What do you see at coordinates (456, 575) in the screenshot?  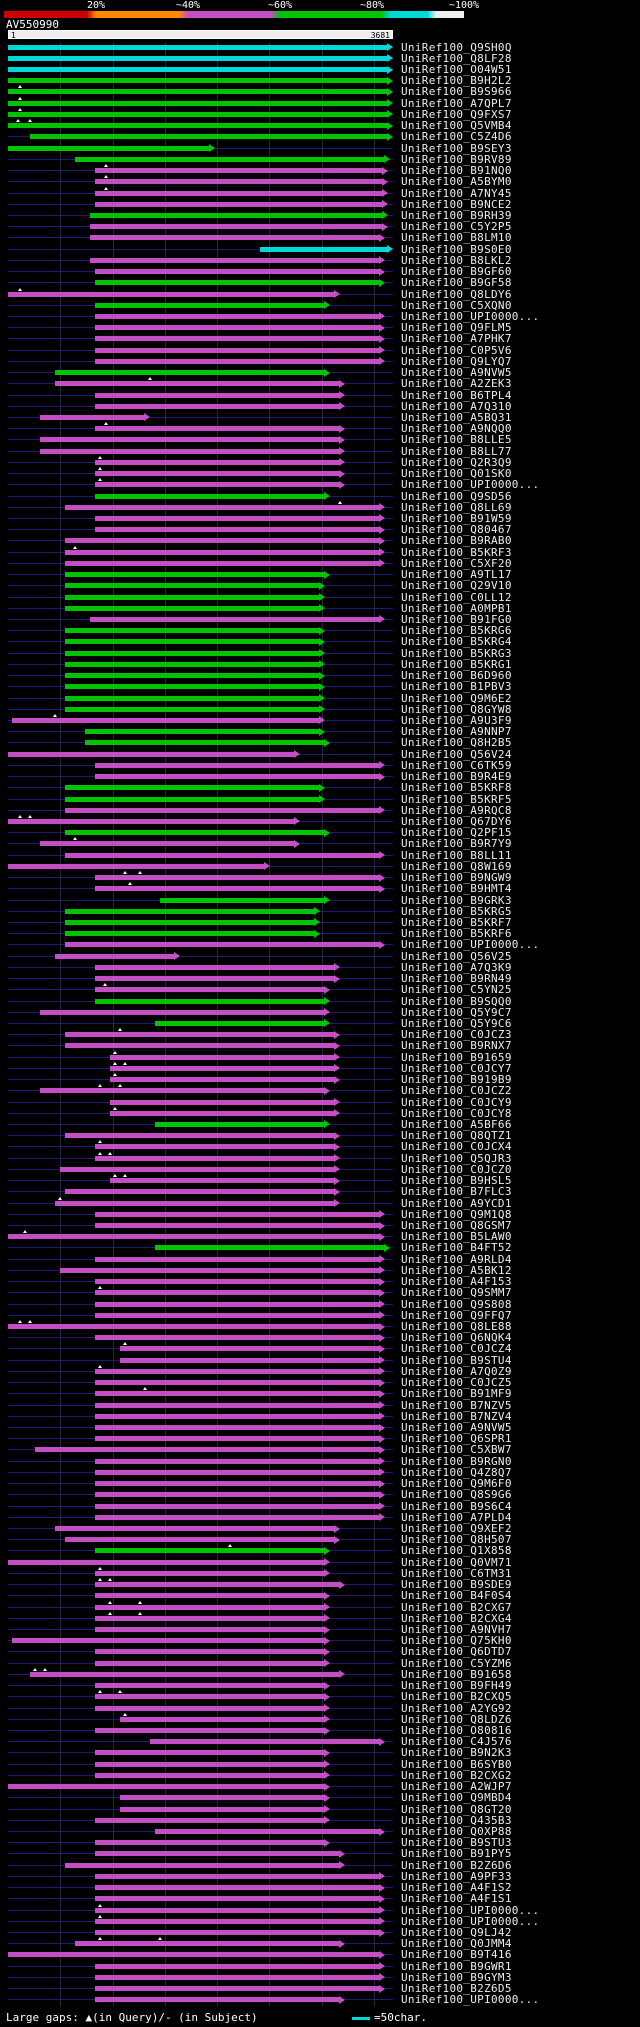 I see `hit-label: UniRef100_A9TL17` at bounding box center [456, 575].